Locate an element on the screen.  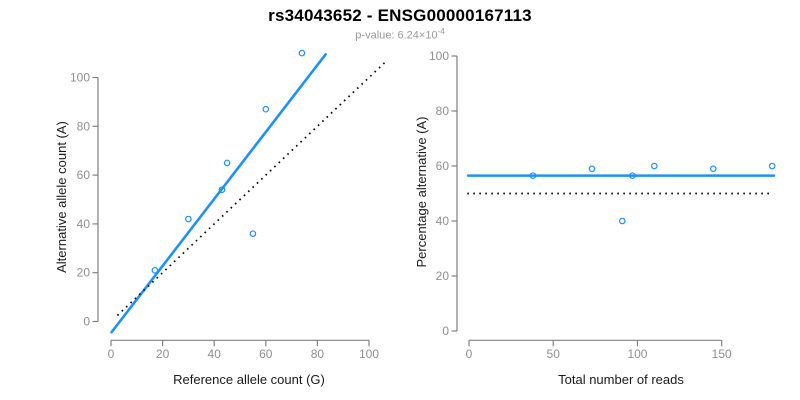
x-tick-label: 80 is located at coordinates (318, 354).